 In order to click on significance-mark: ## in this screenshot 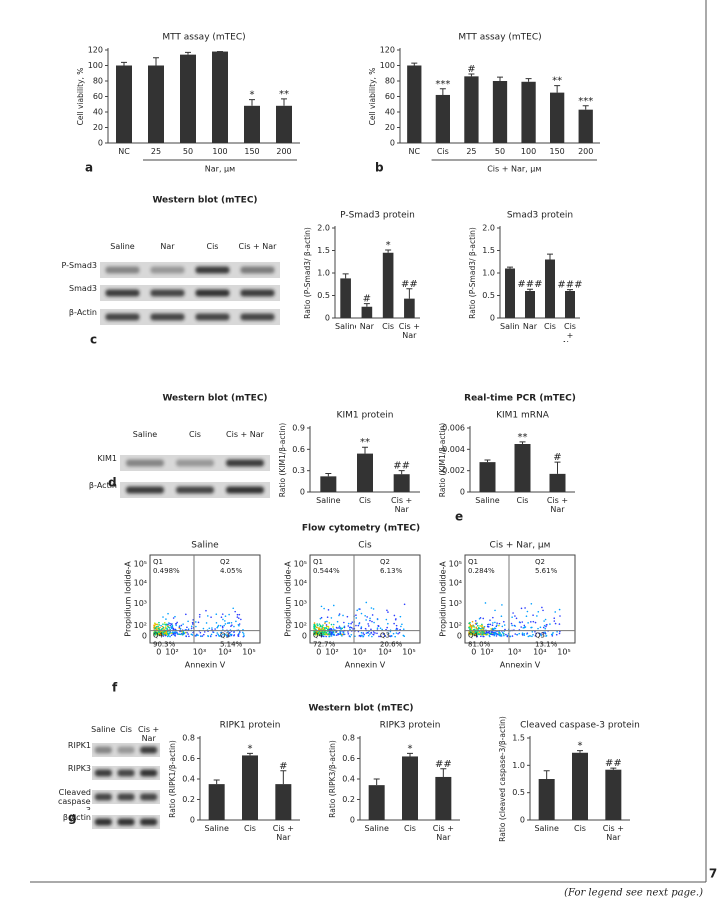, I will do `click(443, 764)`.